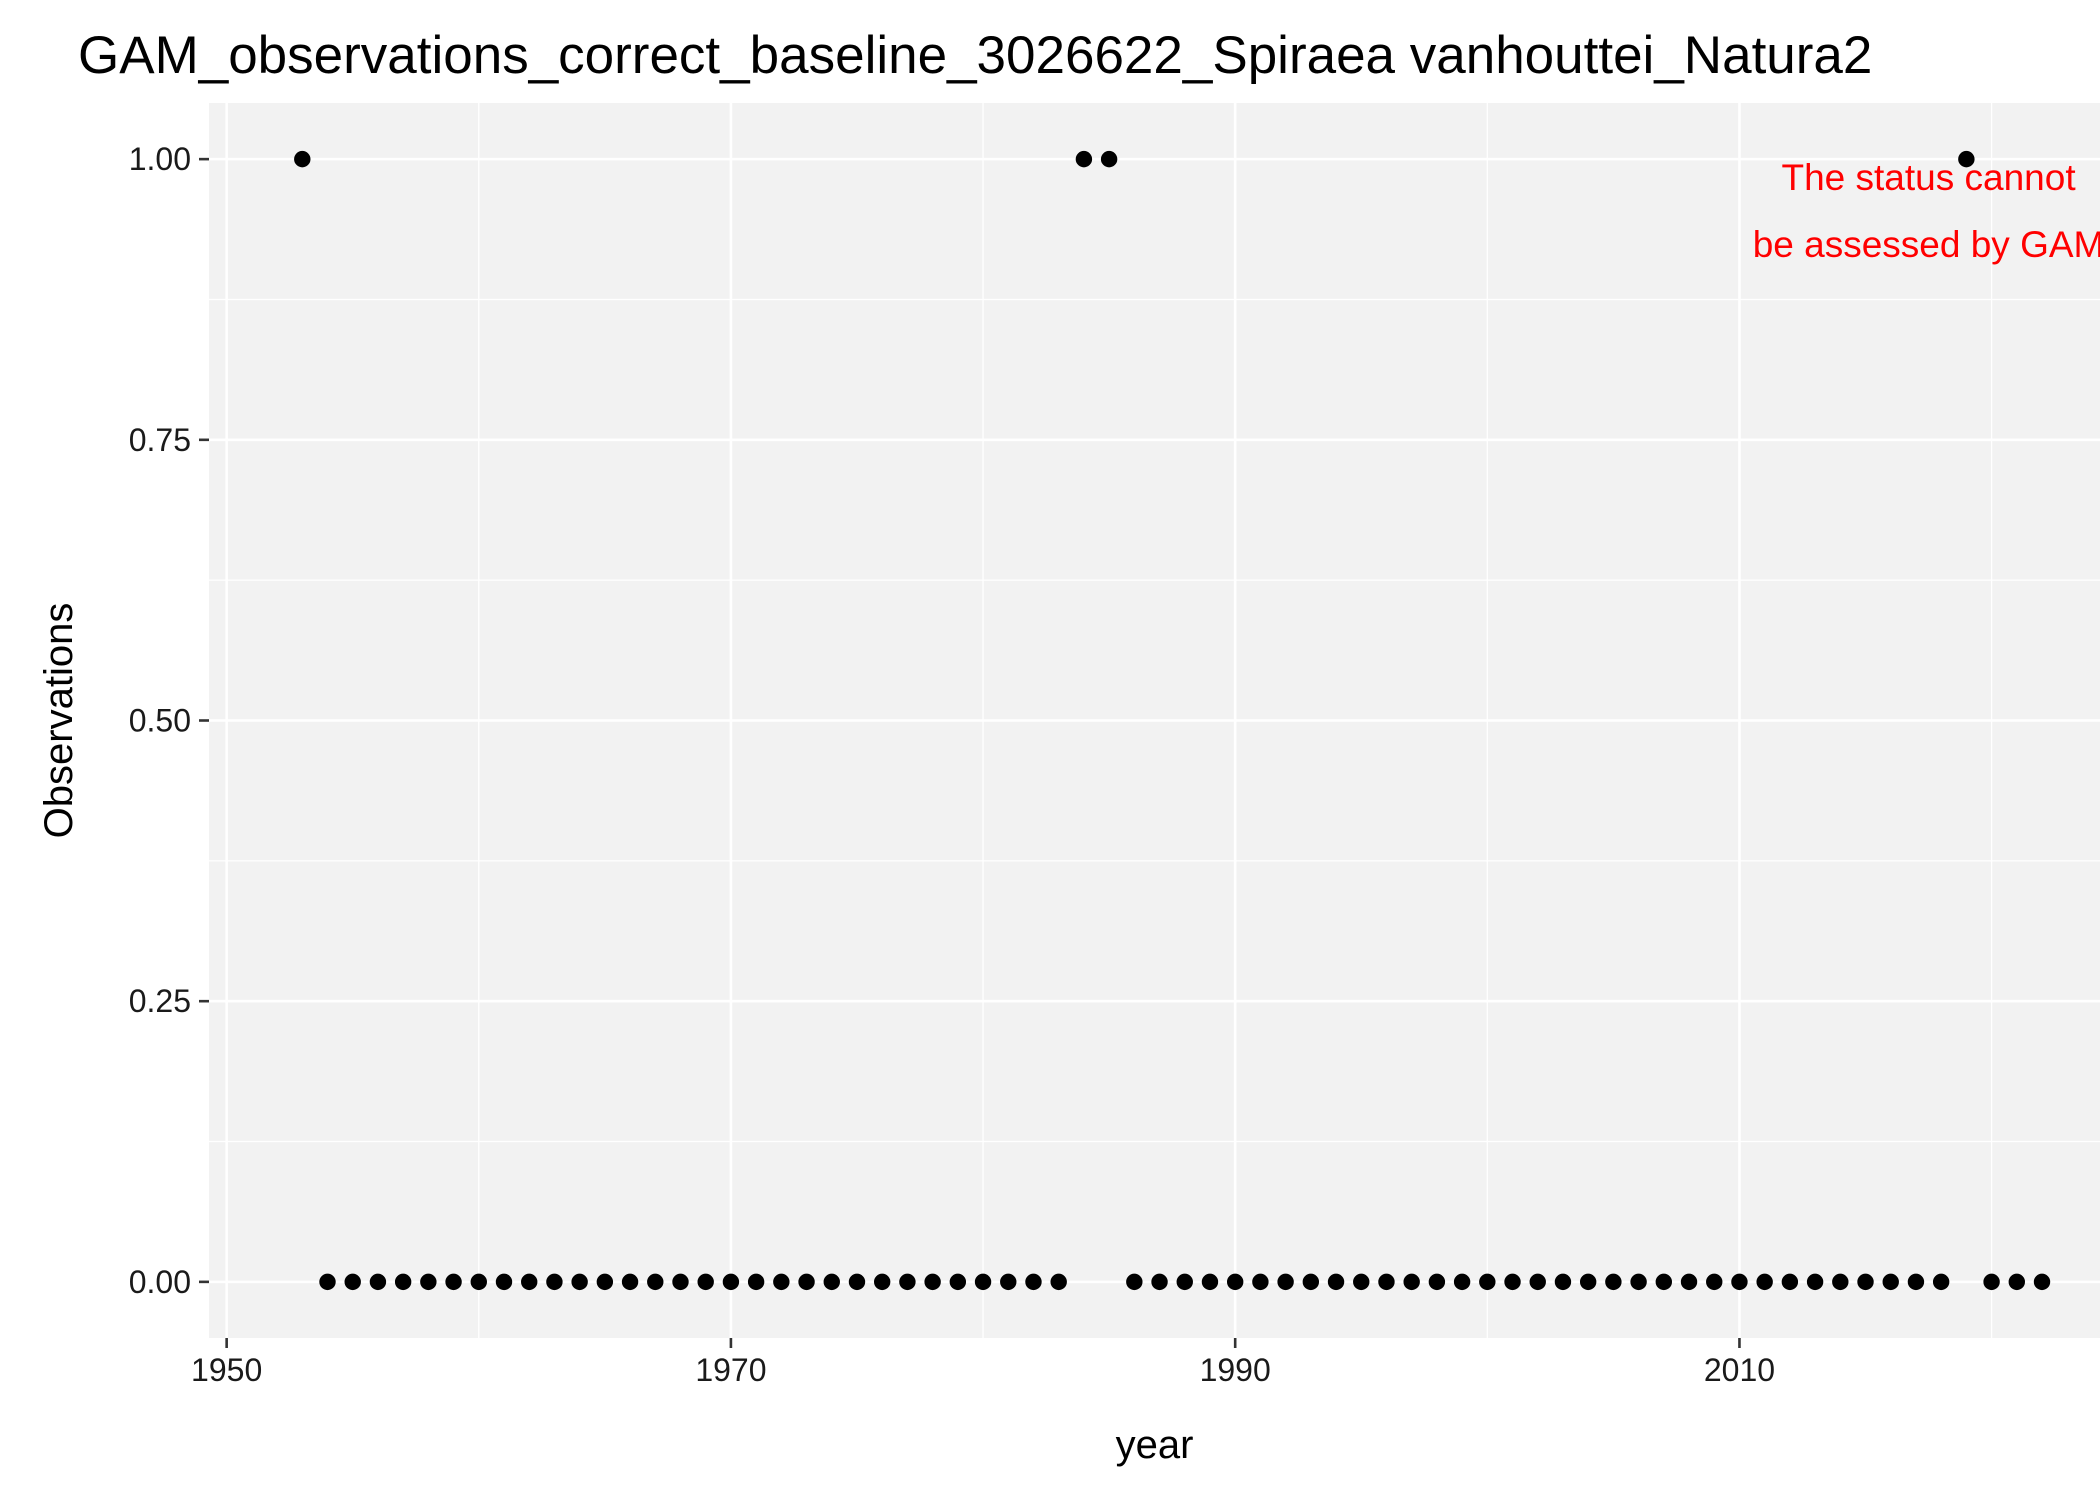  Describe the element at coordinates (1739, 1370) in the screenshot. I see `x-tick-label: 2010` at that location.